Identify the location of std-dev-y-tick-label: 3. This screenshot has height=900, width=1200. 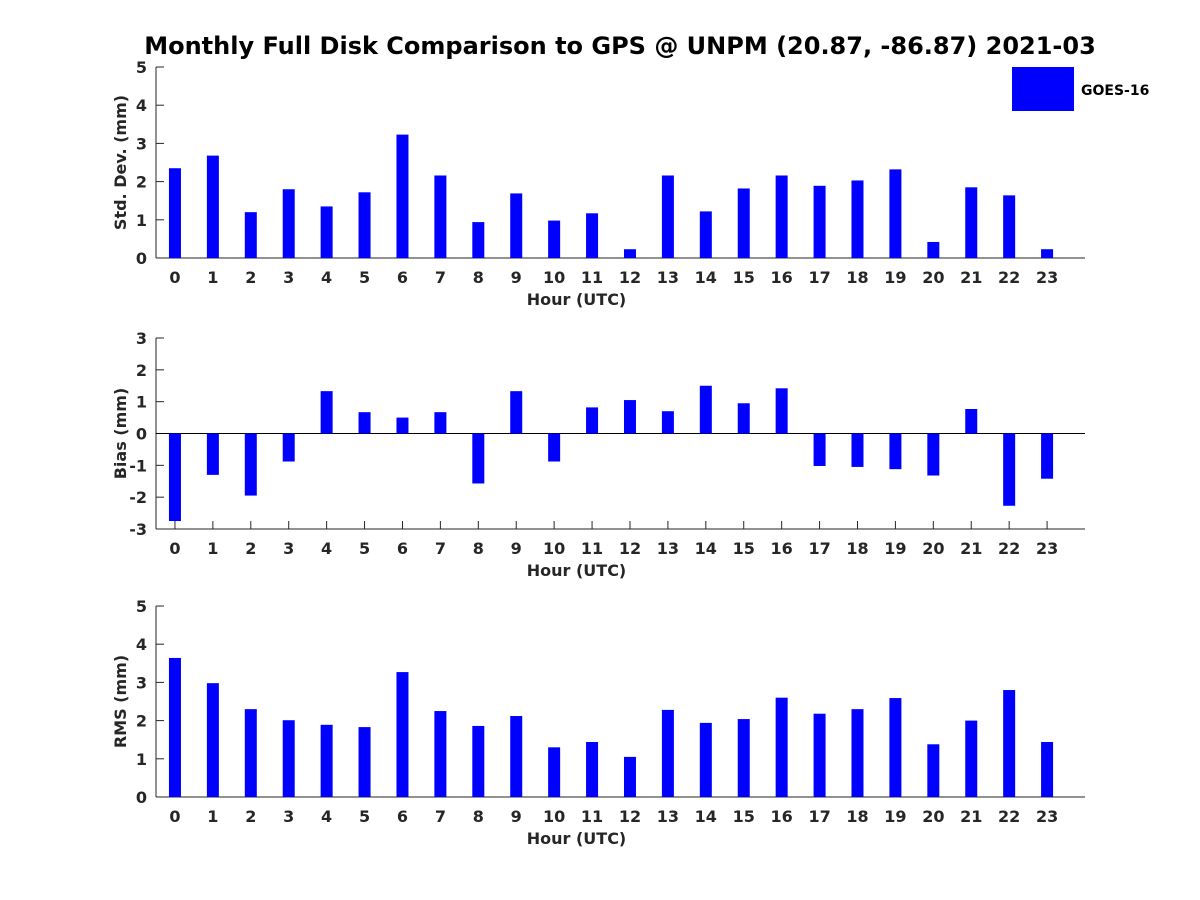
(141, 143).